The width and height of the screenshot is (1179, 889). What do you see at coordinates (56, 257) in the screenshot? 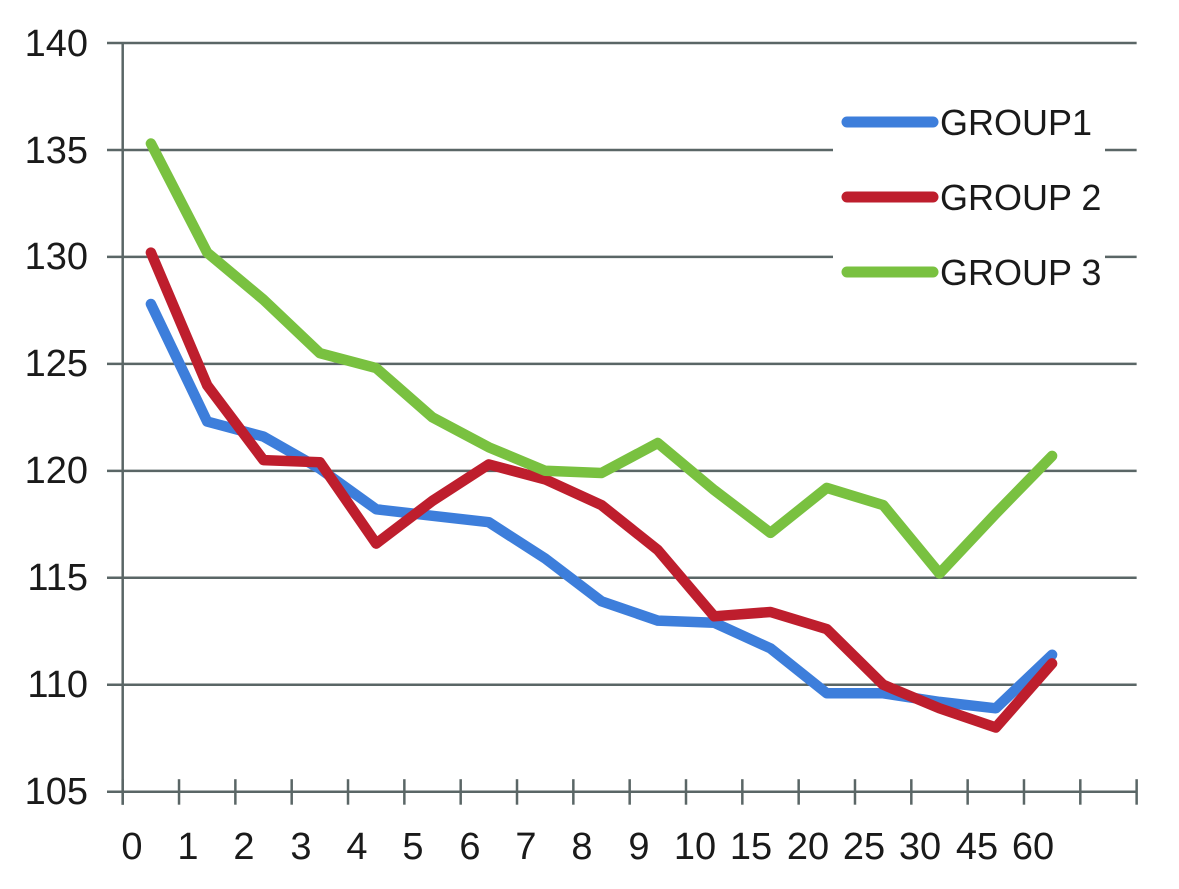
I see `y-tick-label: 130` at bounding box center [56, 257].